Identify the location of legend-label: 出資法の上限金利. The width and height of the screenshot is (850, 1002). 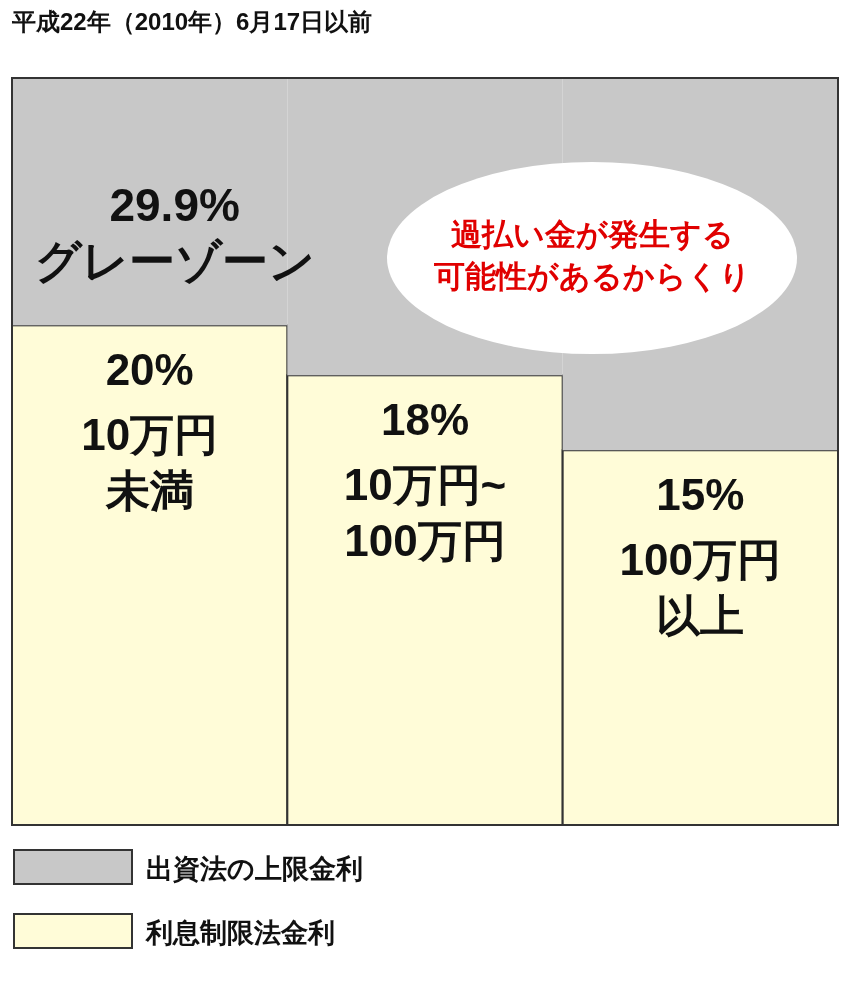
(254, 869).